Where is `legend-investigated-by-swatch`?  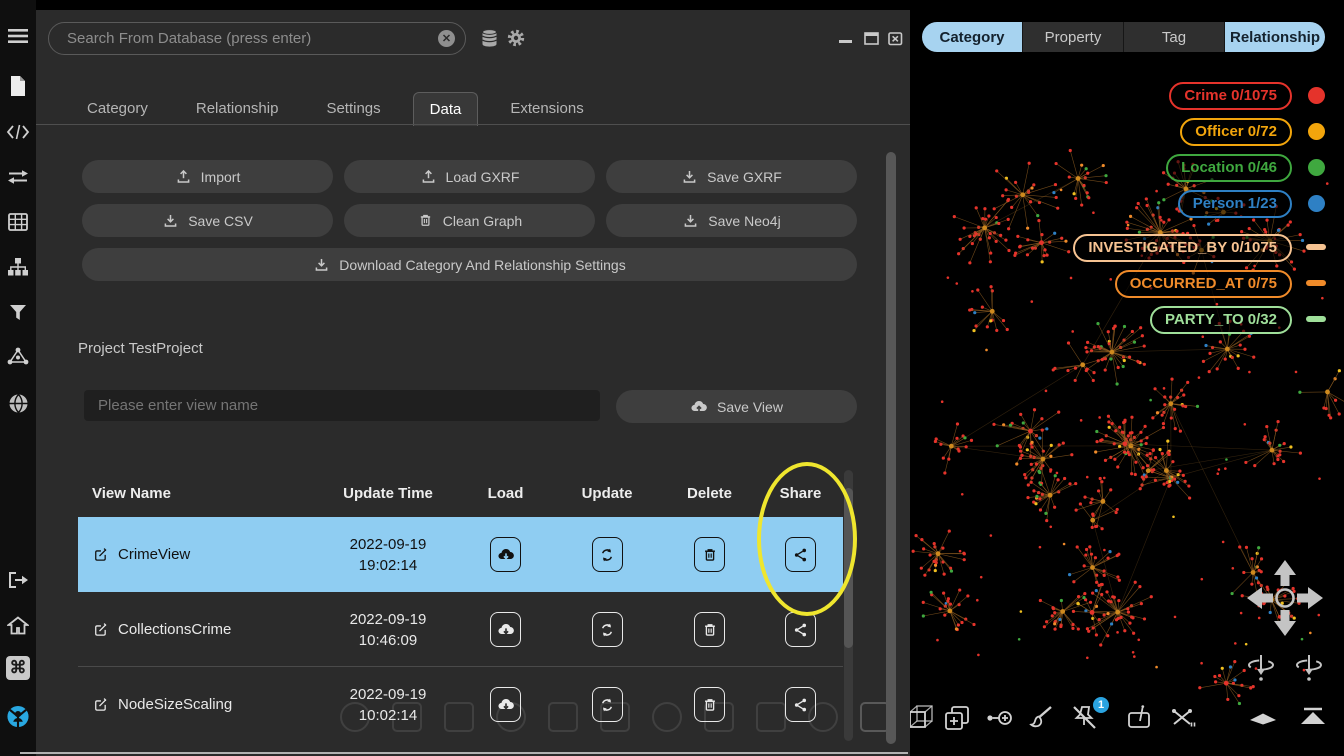
legend-investigated-by-swatch is located at coordinates (1316, 247).